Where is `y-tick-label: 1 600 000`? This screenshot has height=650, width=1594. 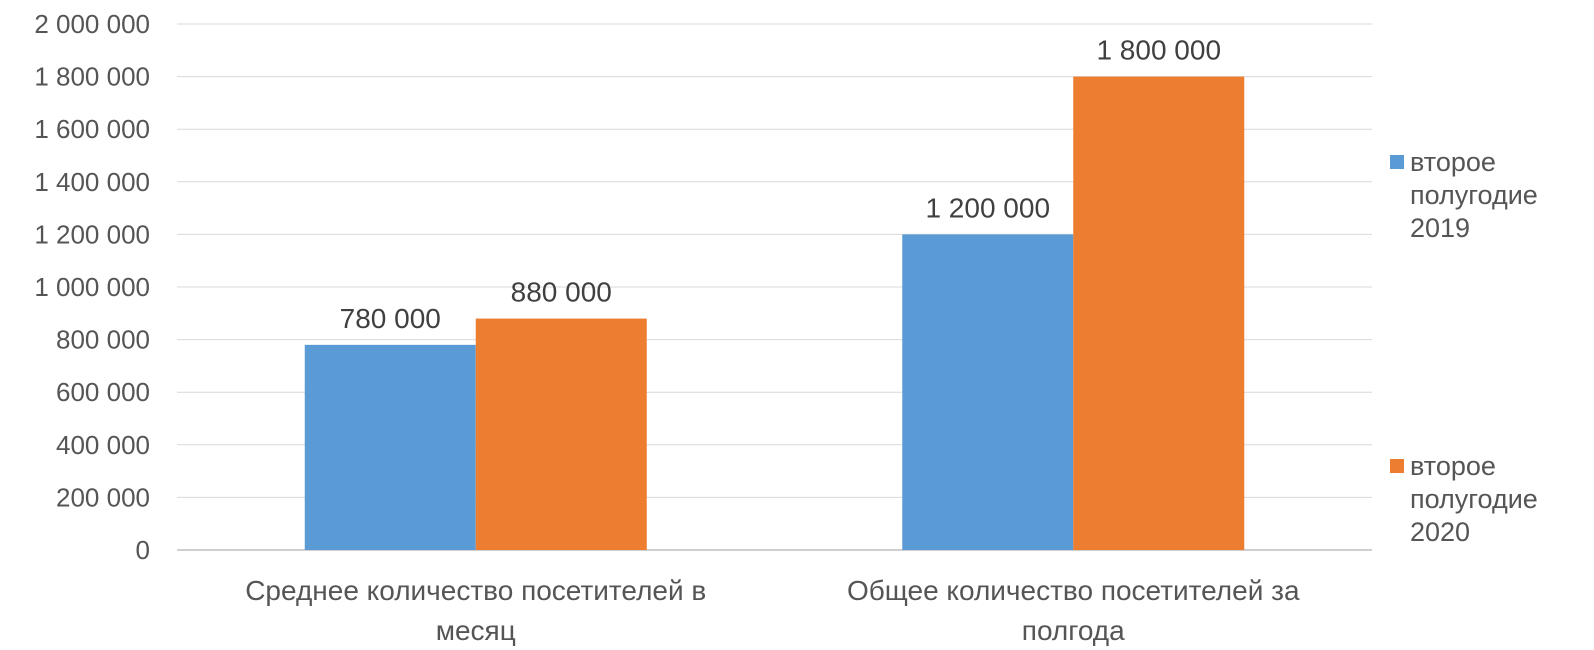
y-tick-label: 1 600 000 is located at coordinates (92, 129).